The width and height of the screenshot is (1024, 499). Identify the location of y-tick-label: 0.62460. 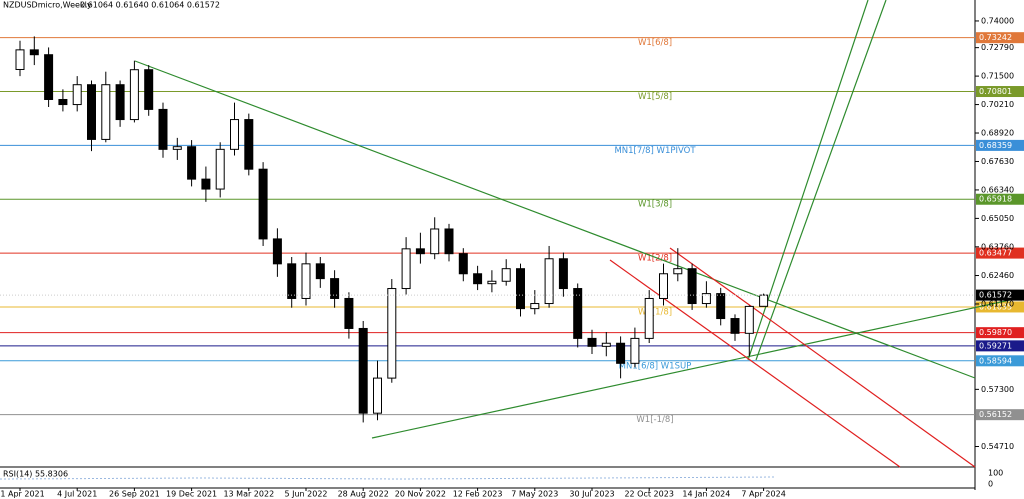
(997, 275).